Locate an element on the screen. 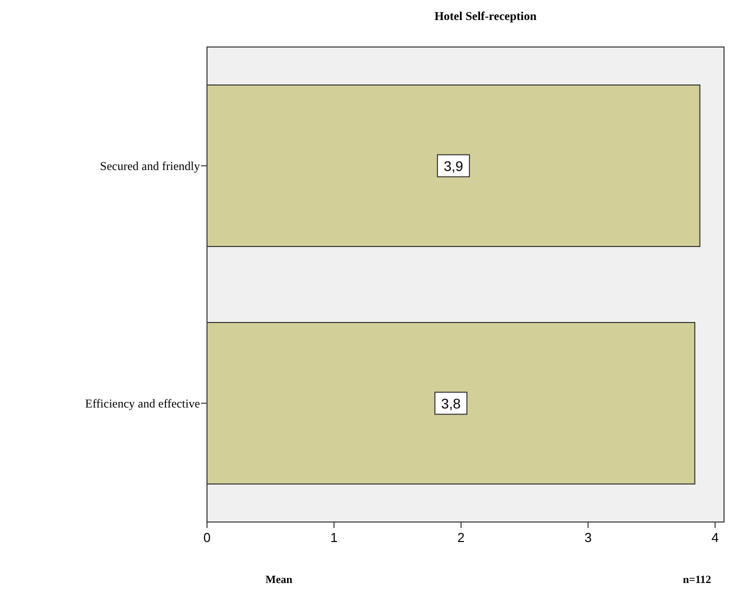 The image size is (732, 592). x-tick-label: 0 is located at coordinates (207, 537).